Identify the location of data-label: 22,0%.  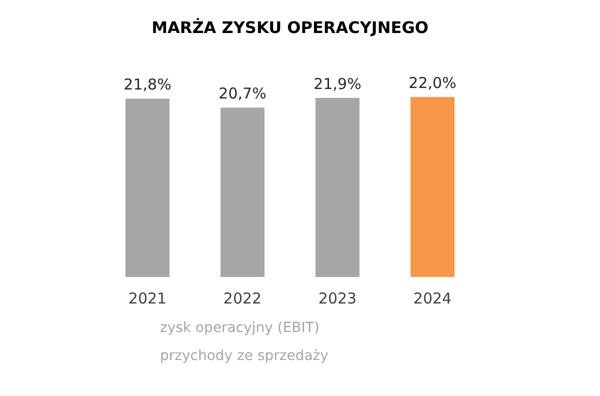
(432, 83).